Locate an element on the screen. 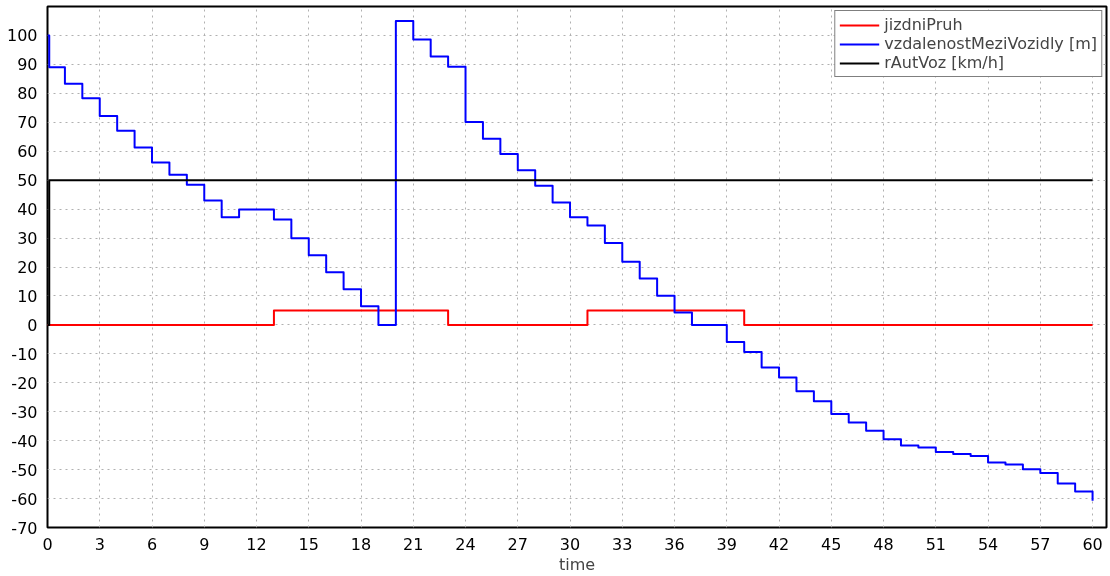  x-tick-label: 42 is located at coordinates (779, 544).